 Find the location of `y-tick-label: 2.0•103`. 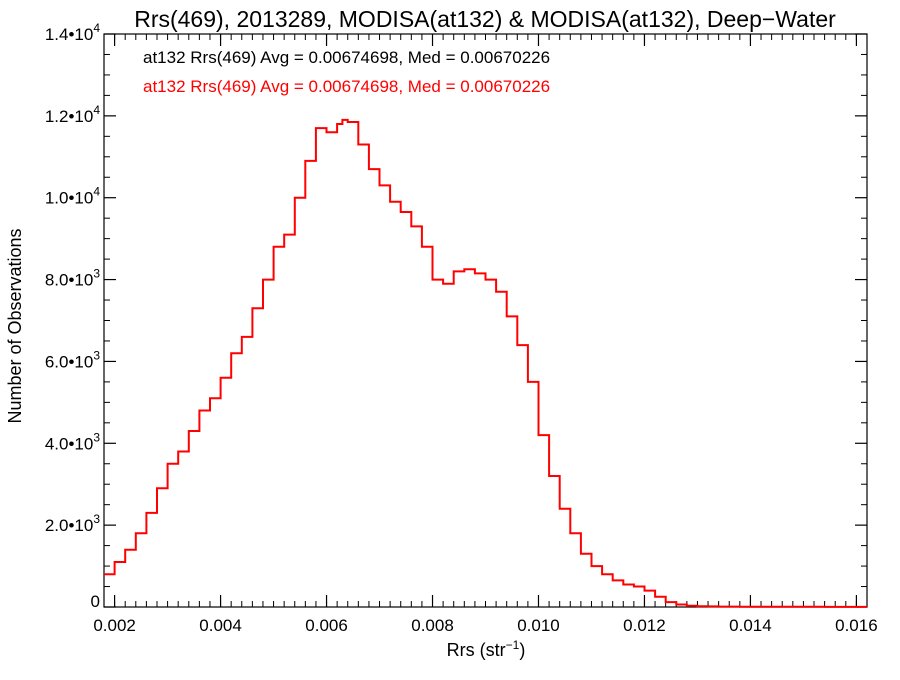

y-tick-label: 2.0•103 is located at coordinates (73, 523).